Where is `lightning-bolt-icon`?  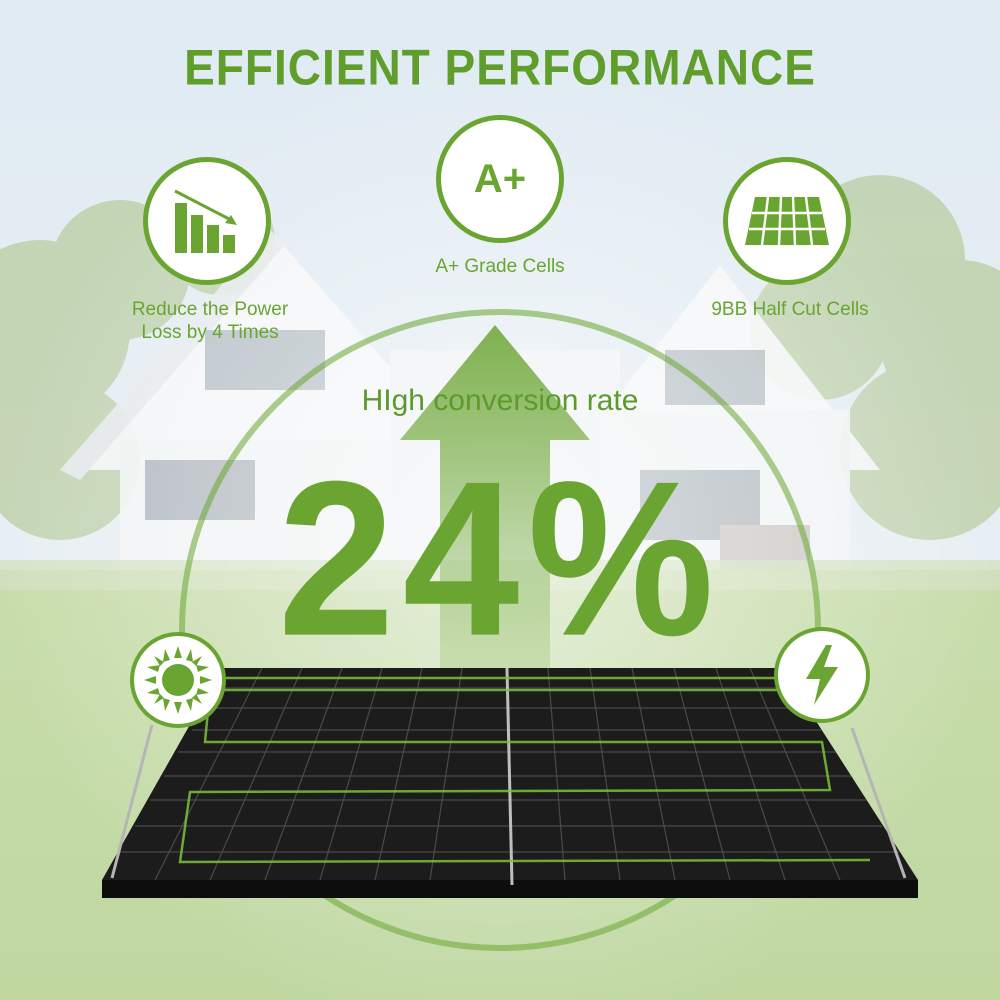 lightning-bolt-icon is located at coordinates (822, 675).